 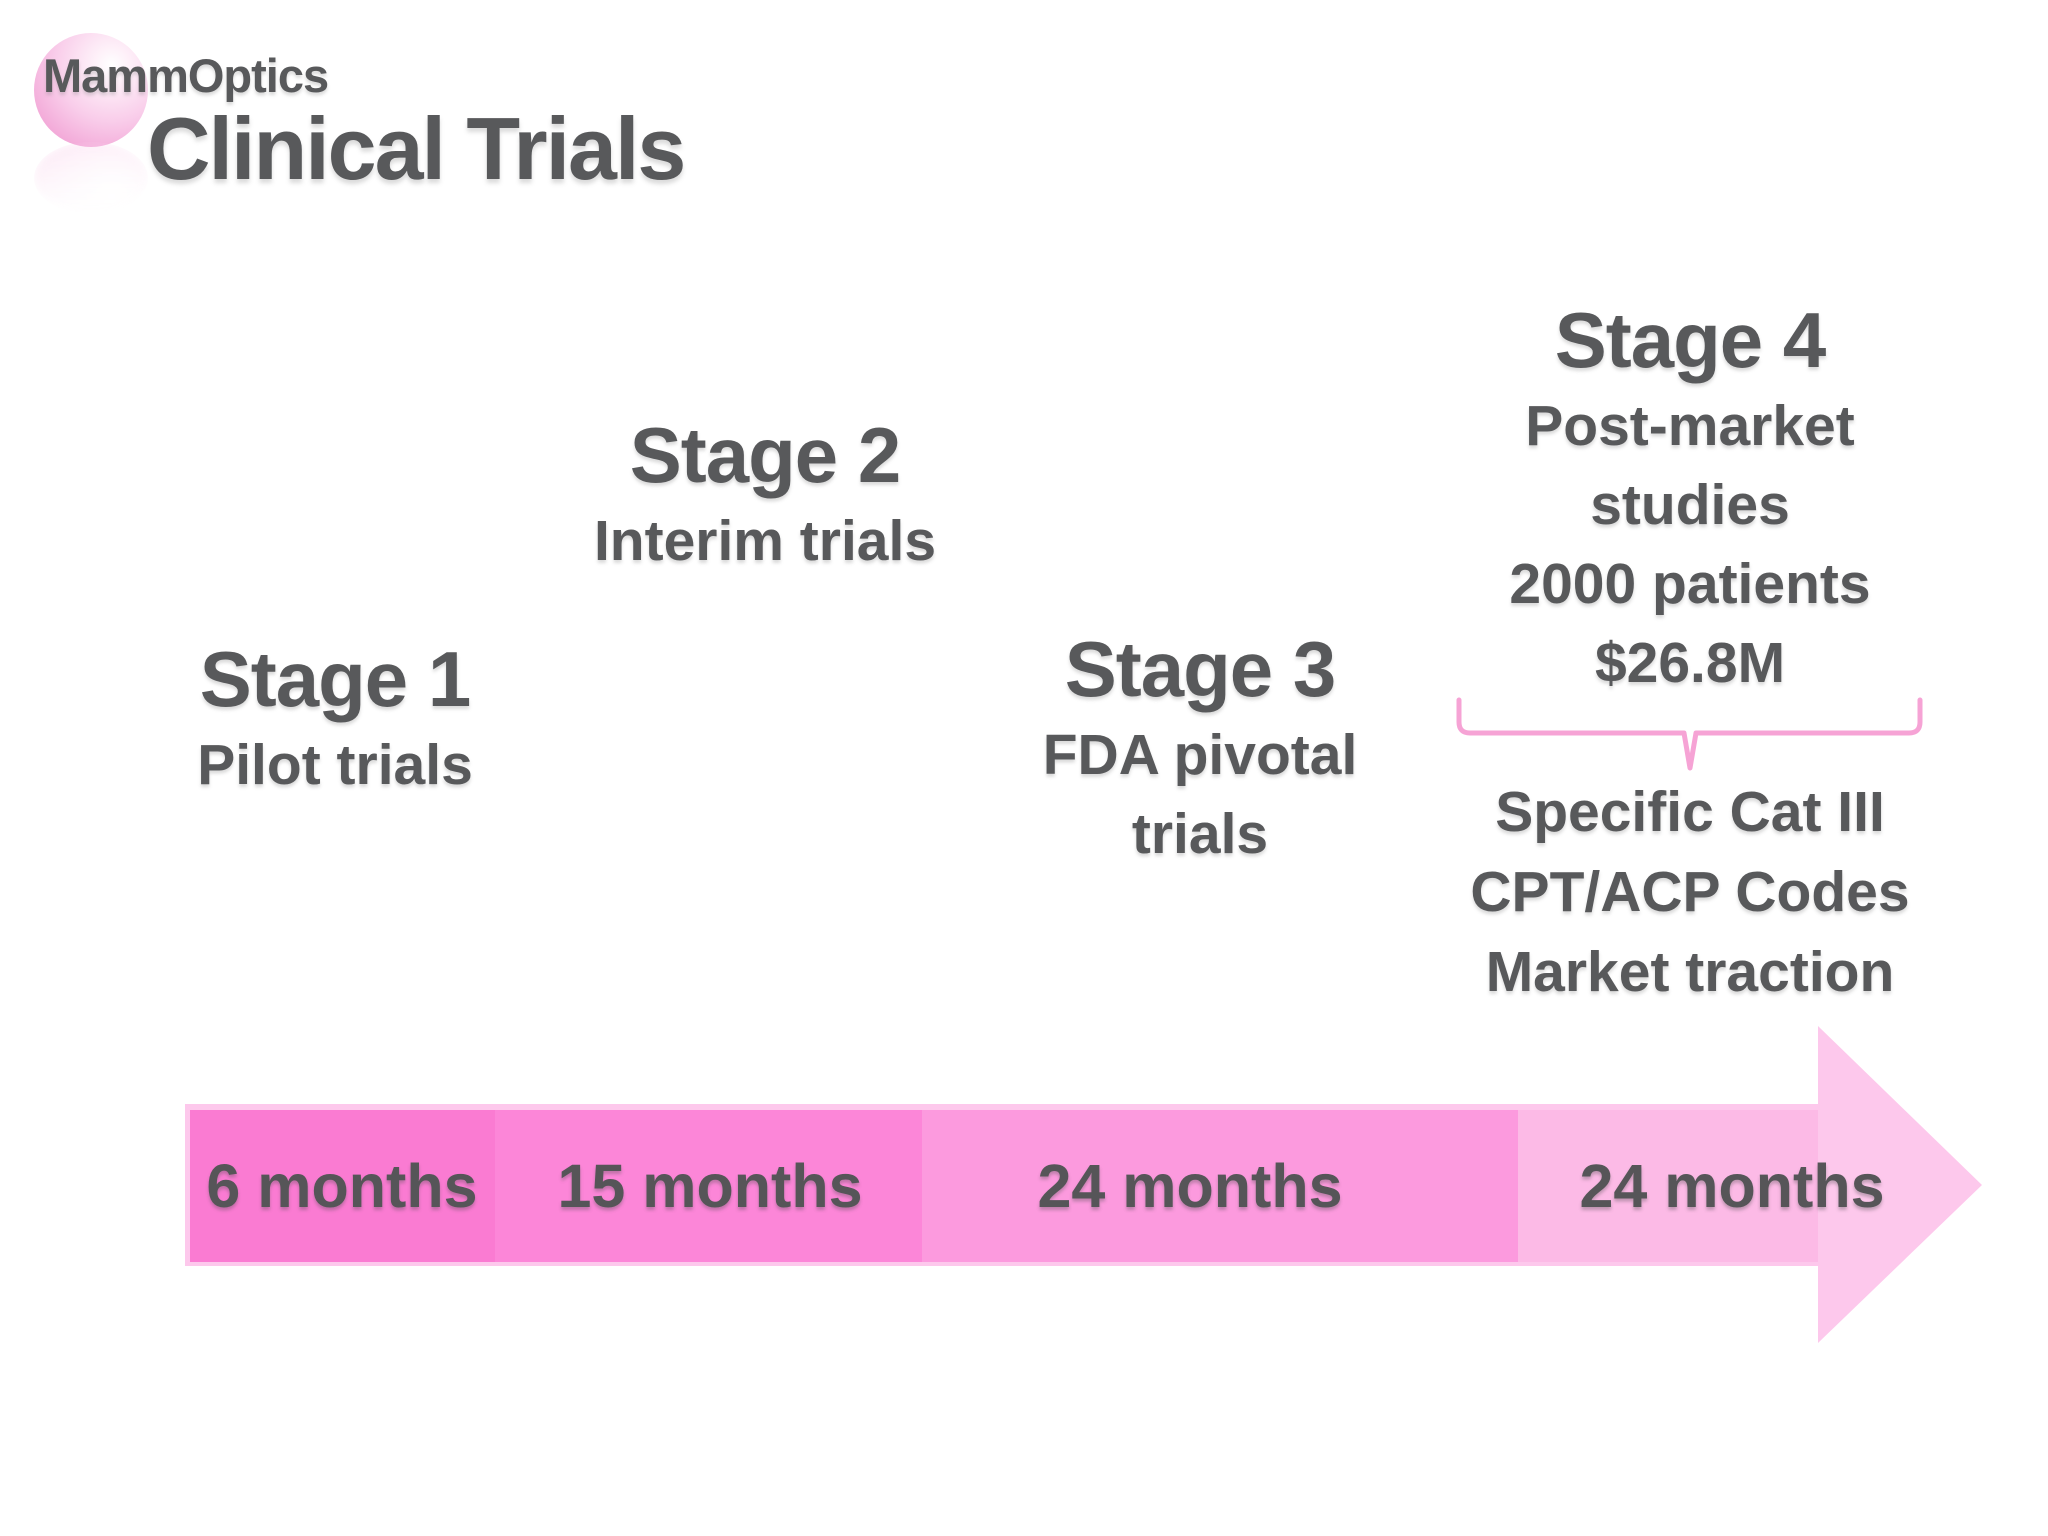 I want to click on stage-3-heading: Stage 3, so click(x=1200, y=669).